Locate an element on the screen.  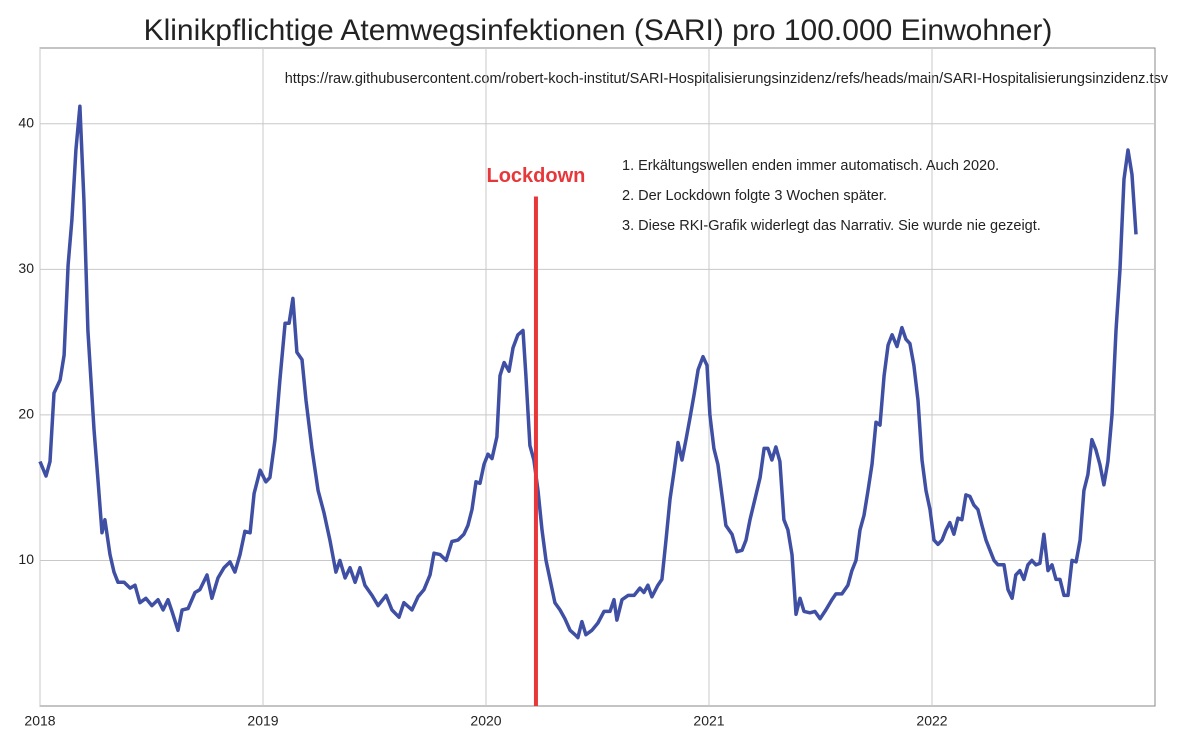
note: 2. Der Lockdown folgte 3 Wochen später. is located at coordinates (754, 196).